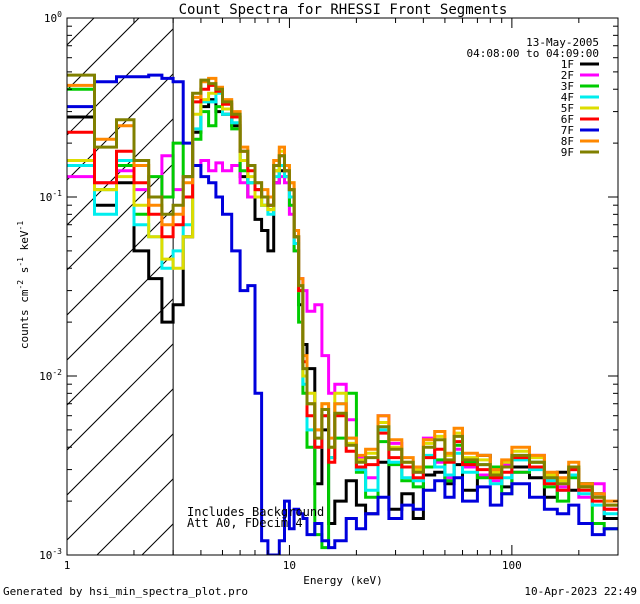 This screenshot has height=604, width=640. I want to click on y-tick-label: 10⁻³, so click(50, 554).